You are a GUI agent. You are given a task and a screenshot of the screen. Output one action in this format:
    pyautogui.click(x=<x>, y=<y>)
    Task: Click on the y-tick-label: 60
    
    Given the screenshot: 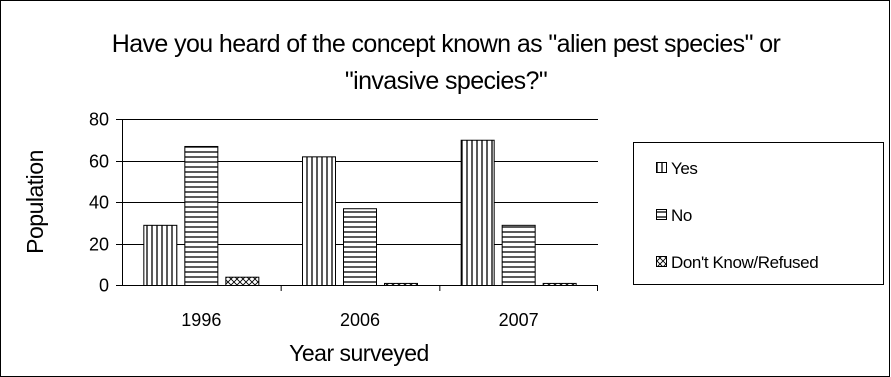 What is the action you would take?
    pyautogui.click(x=99, y=162)
    